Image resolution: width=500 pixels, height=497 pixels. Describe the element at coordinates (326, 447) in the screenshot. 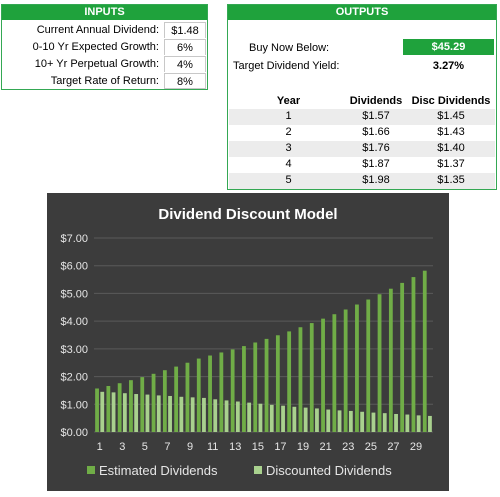

I see `x-tick-label: 21` at that location.